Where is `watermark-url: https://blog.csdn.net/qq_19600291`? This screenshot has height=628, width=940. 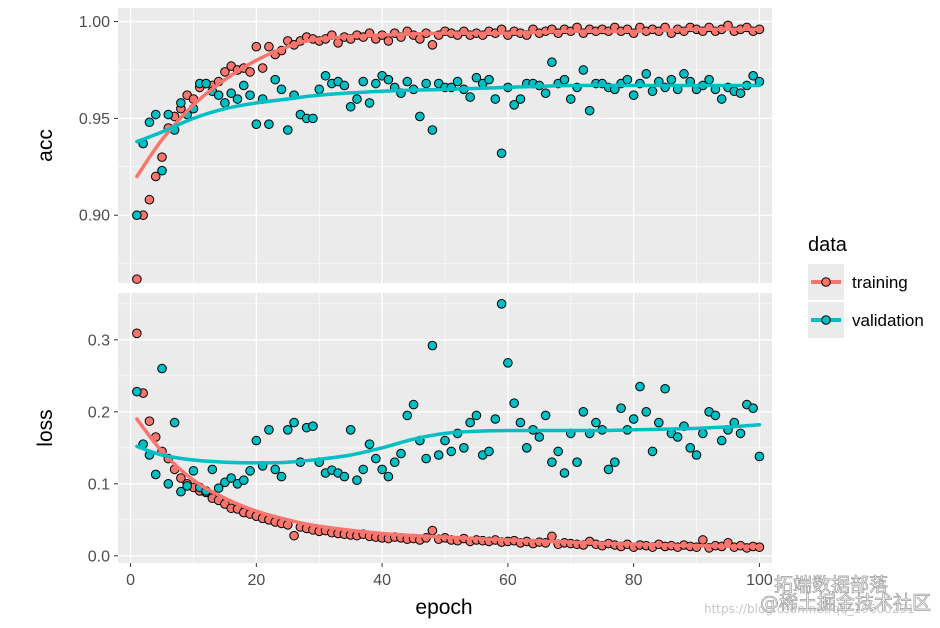 watermark-url: https://blog.csdn.net/qq_19600291 is located at coordinates (809, 609).